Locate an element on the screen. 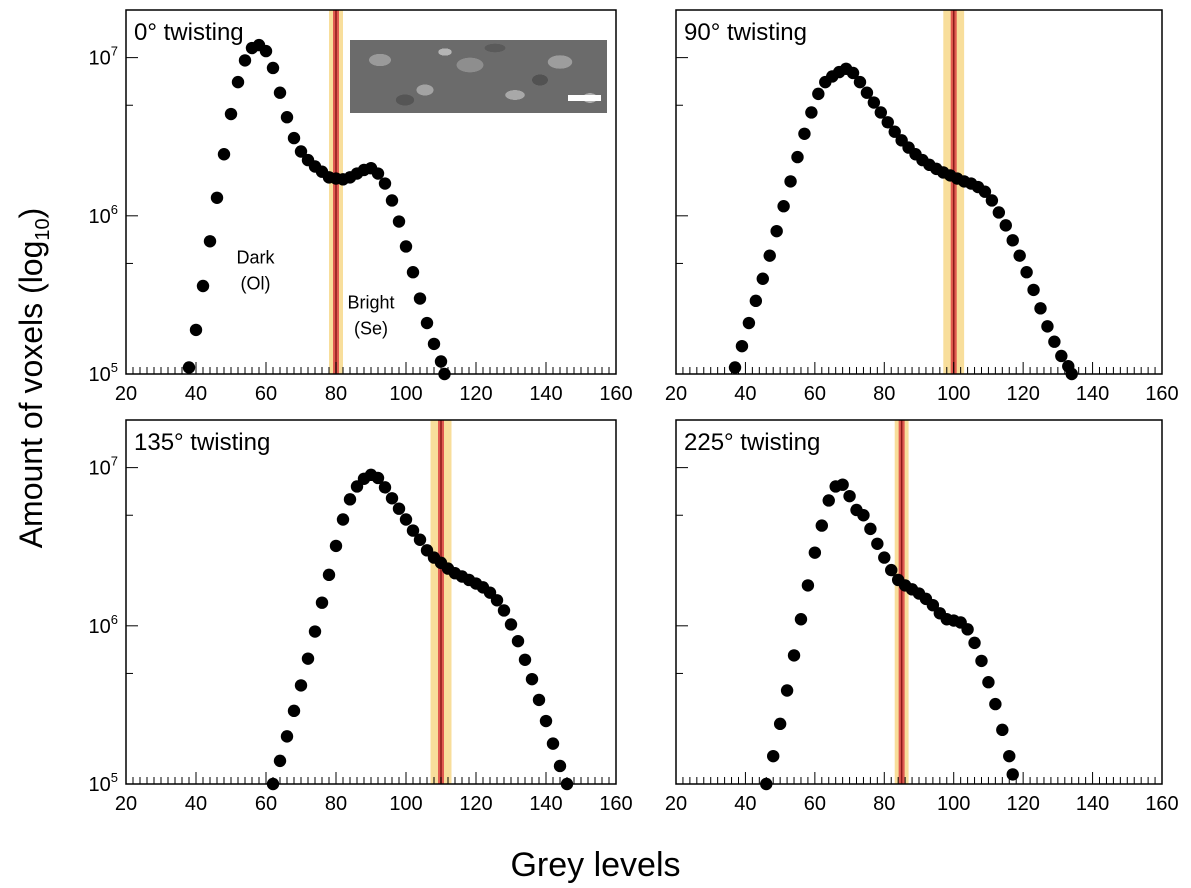  x-axis-label: Grey levels is located at coordinates (595, 865).